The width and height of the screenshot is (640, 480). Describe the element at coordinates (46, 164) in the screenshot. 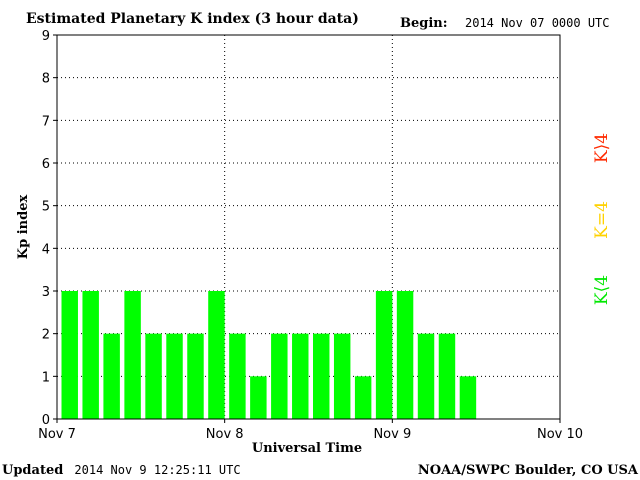

I see `y-tick-label: 6` at that location.